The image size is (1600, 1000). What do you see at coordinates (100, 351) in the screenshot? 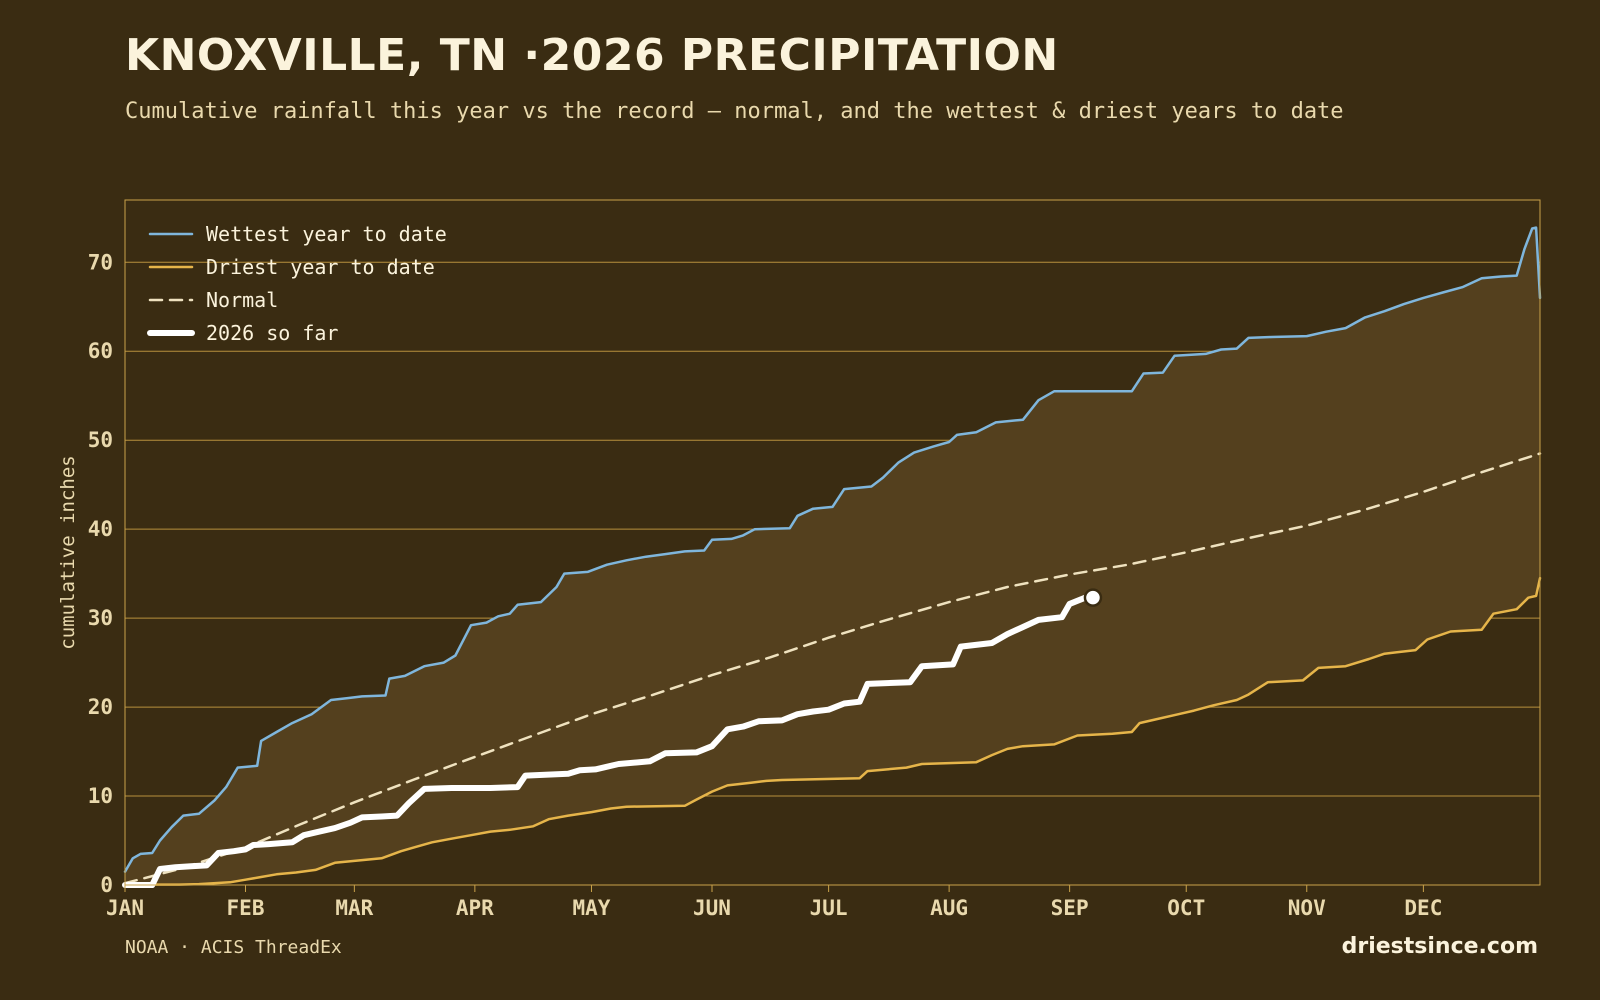
I see `y-tick-label: 60` at bounding box center [100, 351].